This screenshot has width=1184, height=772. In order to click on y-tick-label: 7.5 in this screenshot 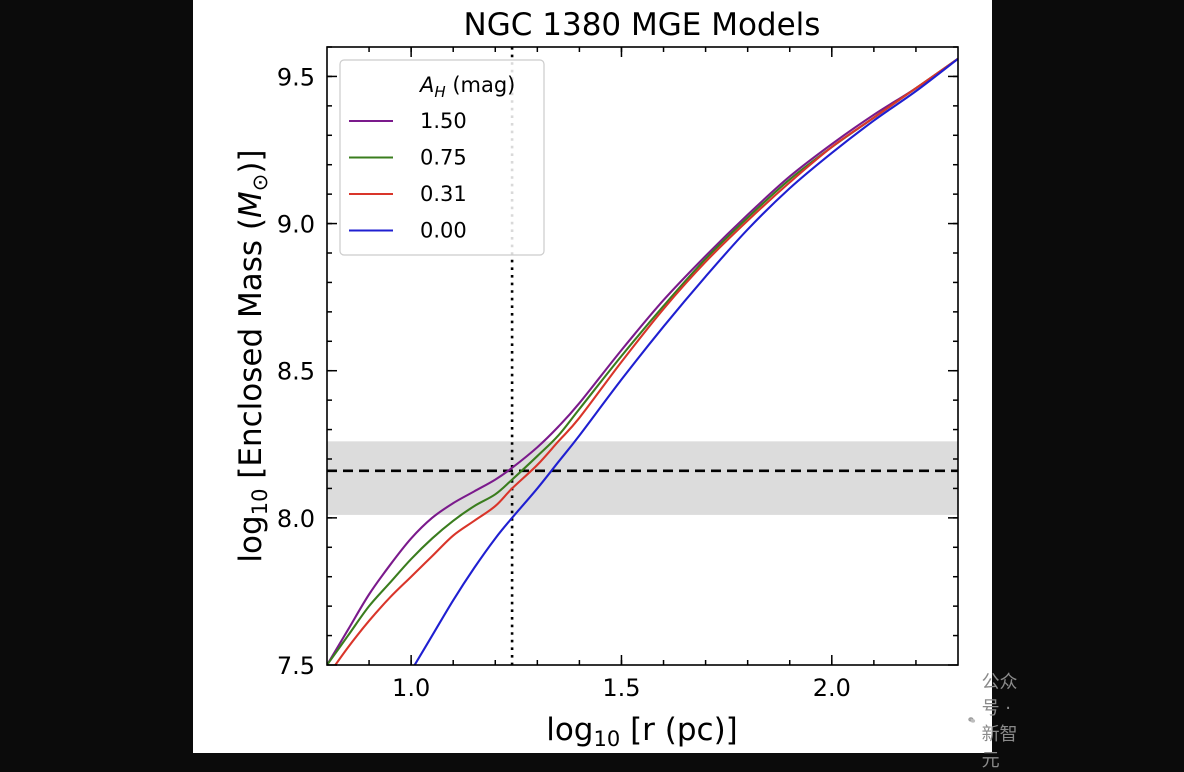, I will do `click(296, 666)`.